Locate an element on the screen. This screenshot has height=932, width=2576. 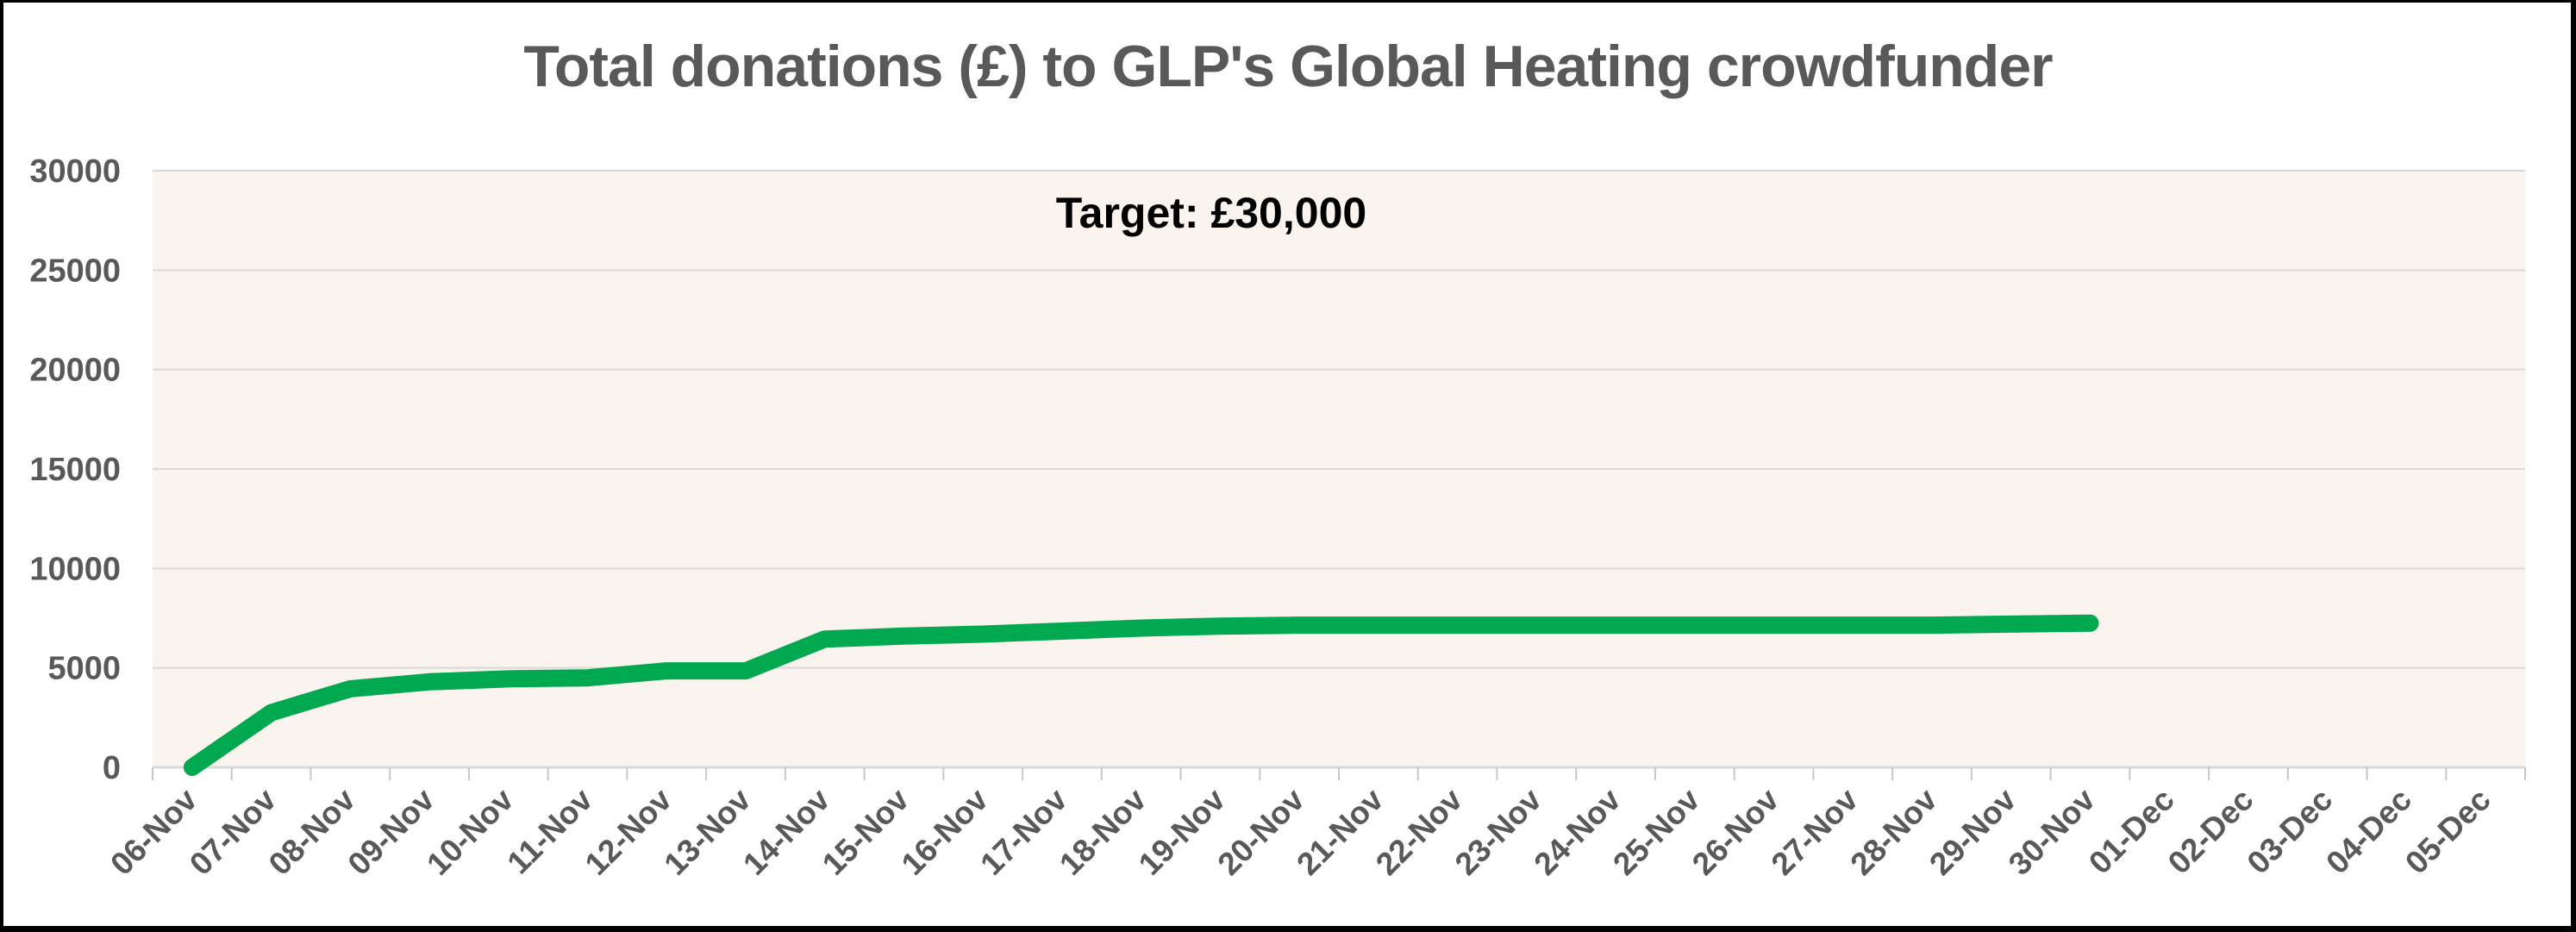
y-axis-label: 15000 is located at coordinates (75, 470).